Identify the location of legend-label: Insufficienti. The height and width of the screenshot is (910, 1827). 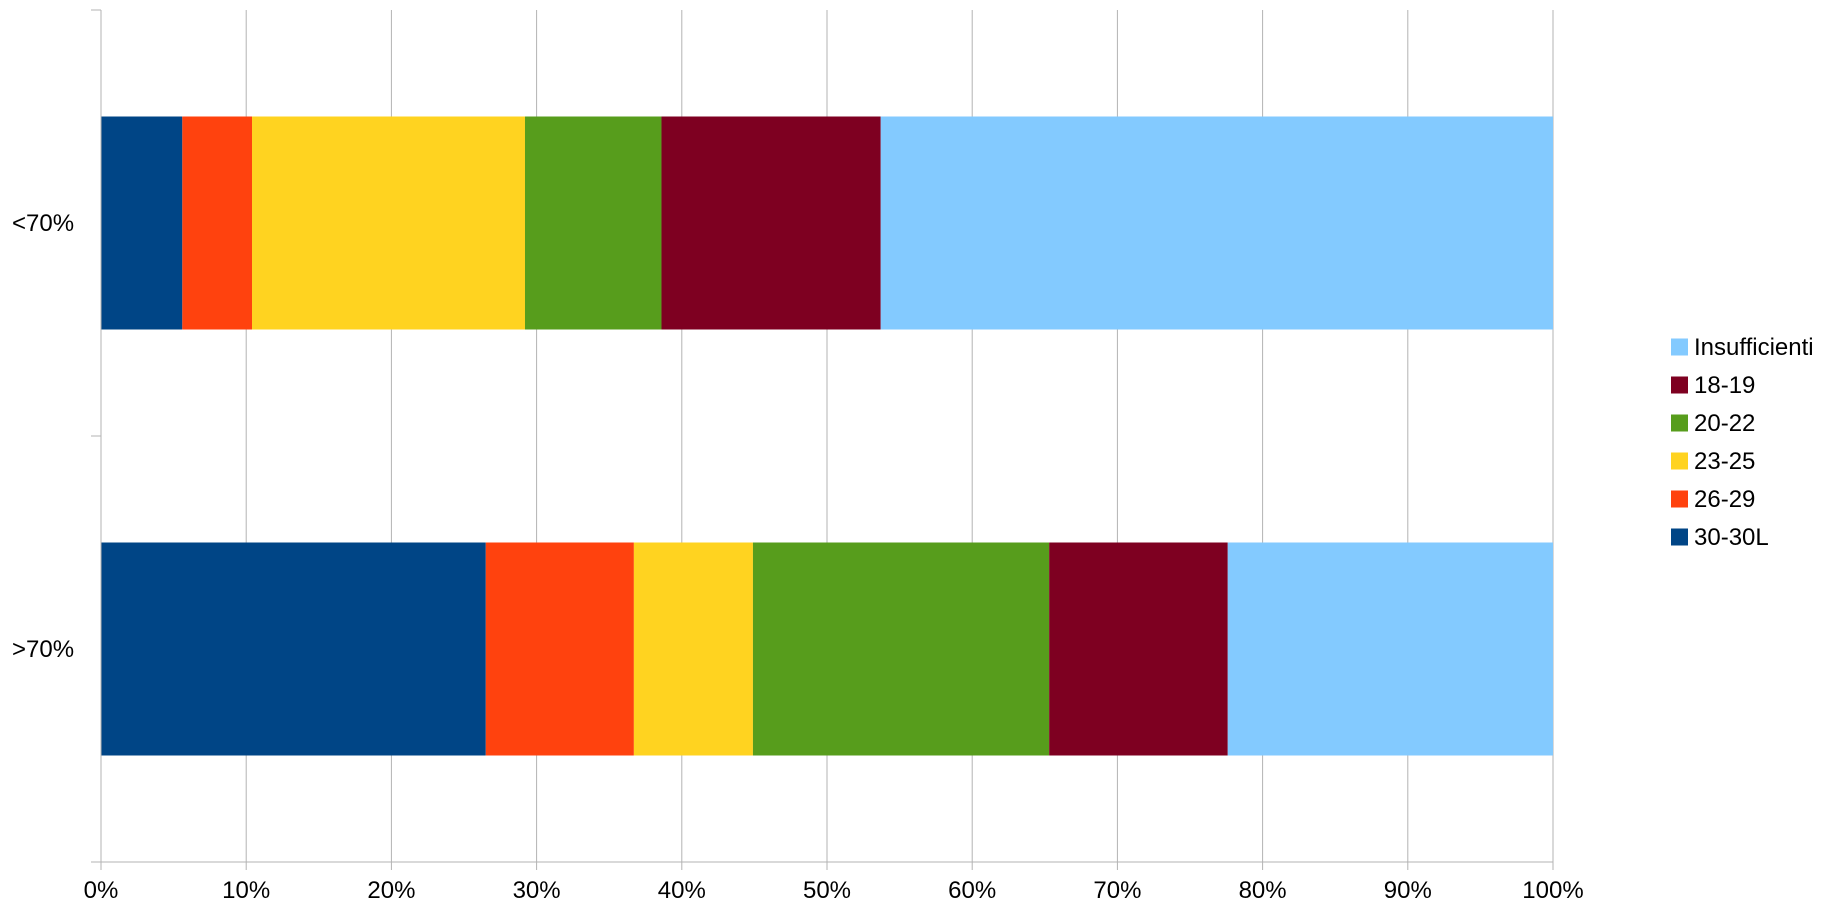
(1754, 347).